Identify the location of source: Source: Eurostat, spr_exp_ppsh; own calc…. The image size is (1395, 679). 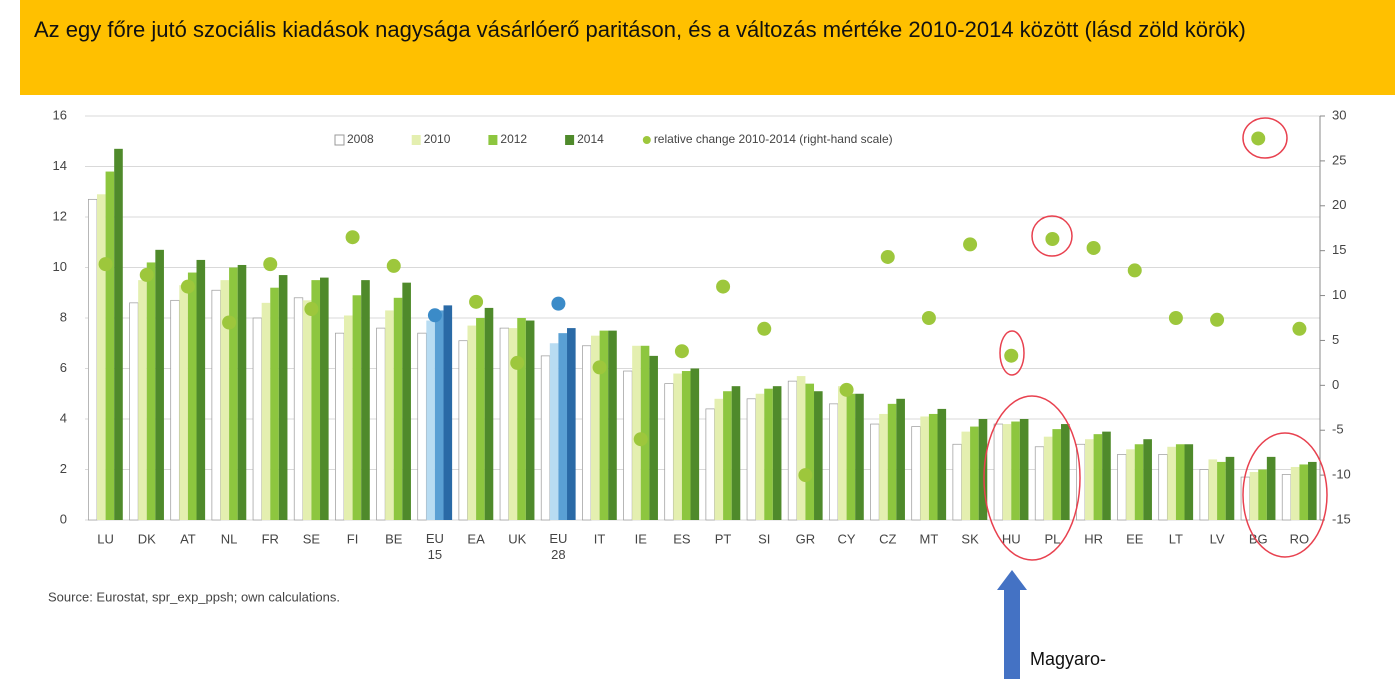
(194, 596).